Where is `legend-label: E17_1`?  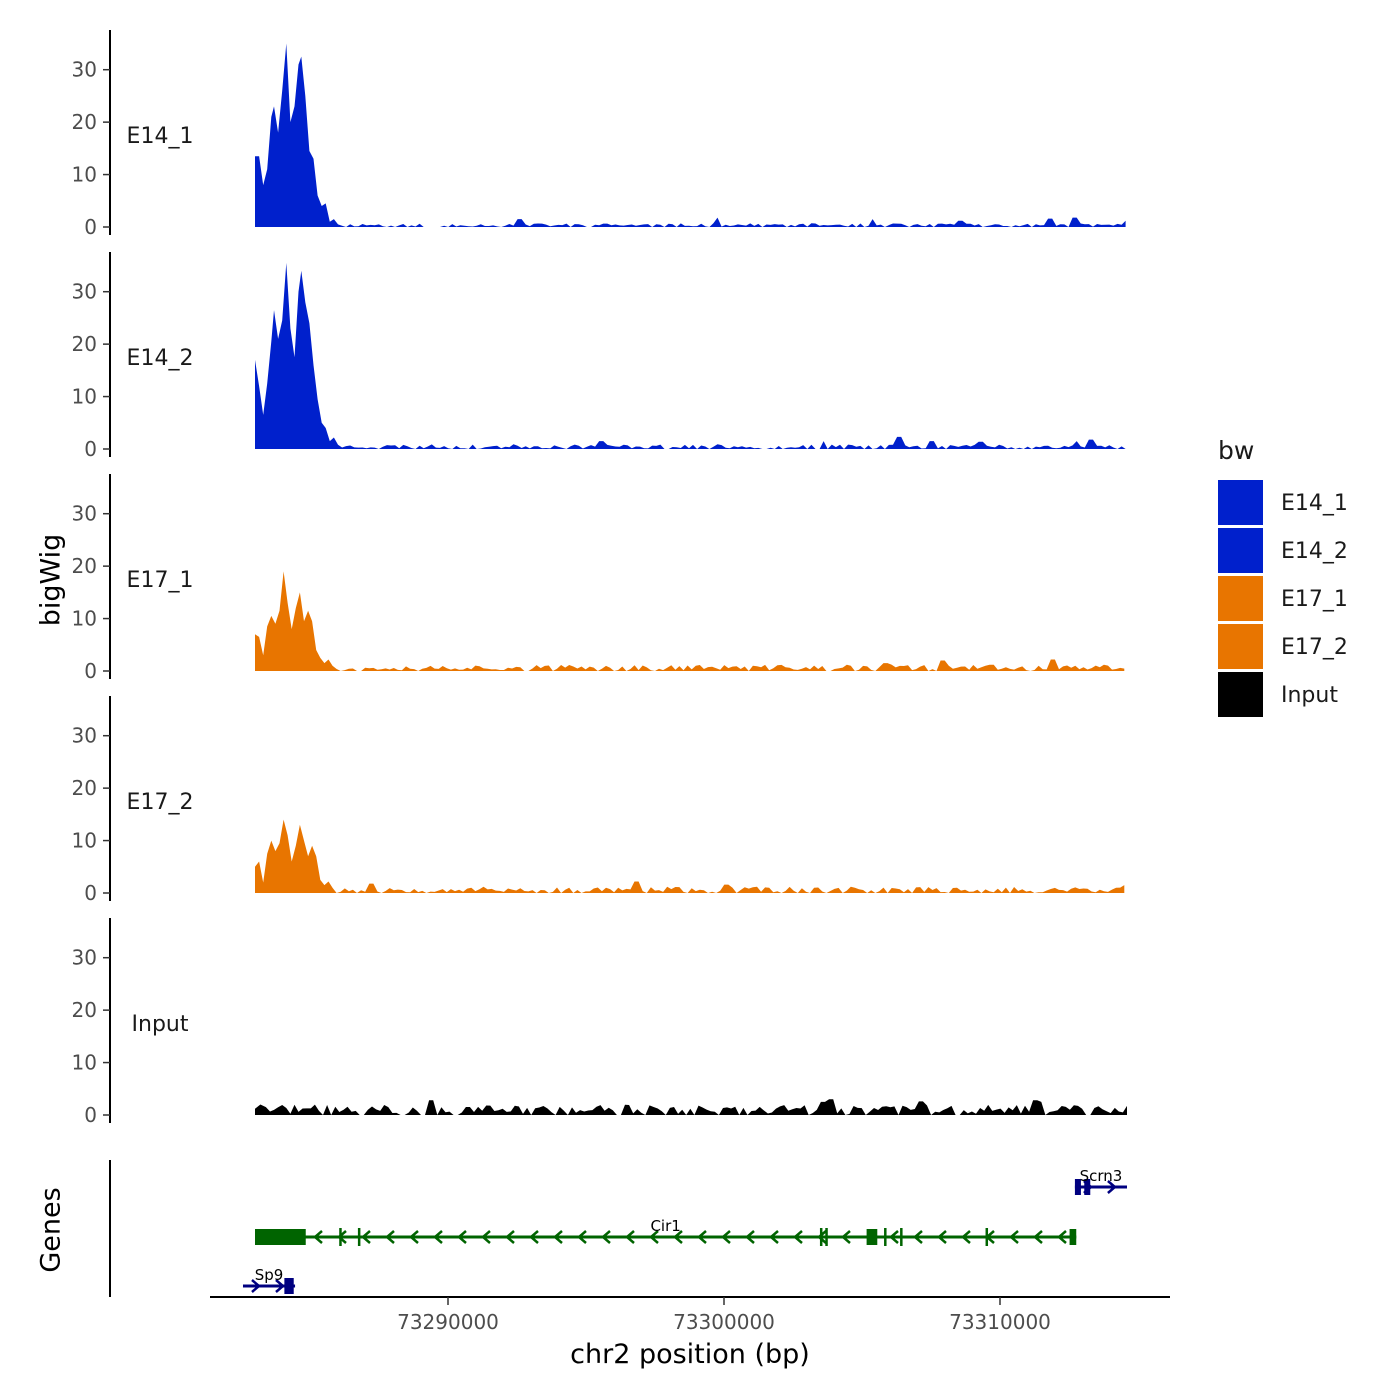
legend-label: E17_1 is located at coordinates (1314, 599).